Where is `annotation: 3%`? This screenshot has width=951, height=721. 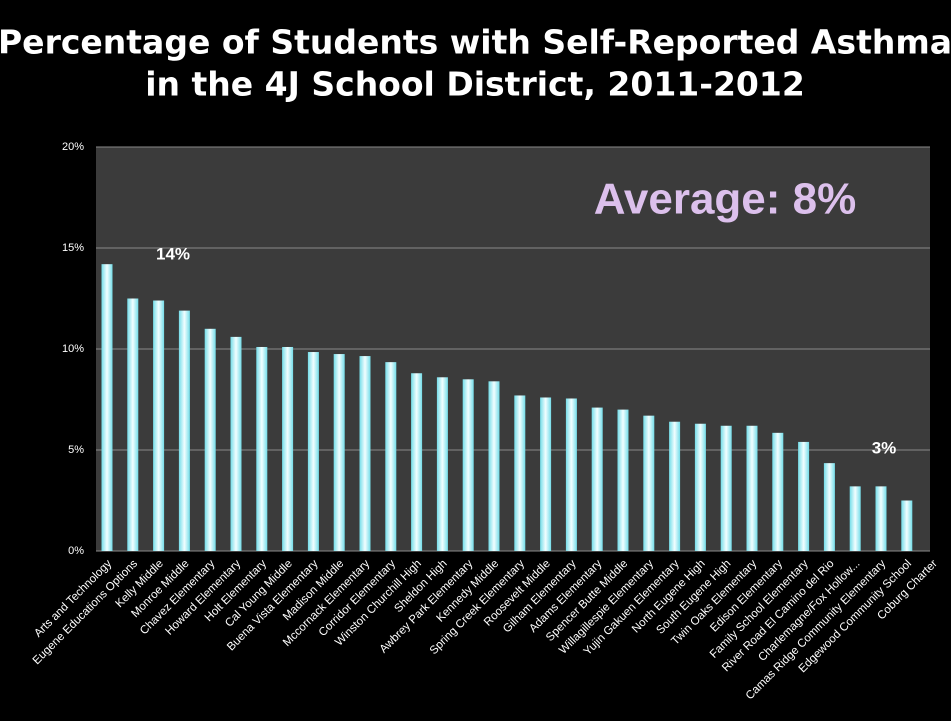 annotation: 3% is located at coordinates (884, 447).